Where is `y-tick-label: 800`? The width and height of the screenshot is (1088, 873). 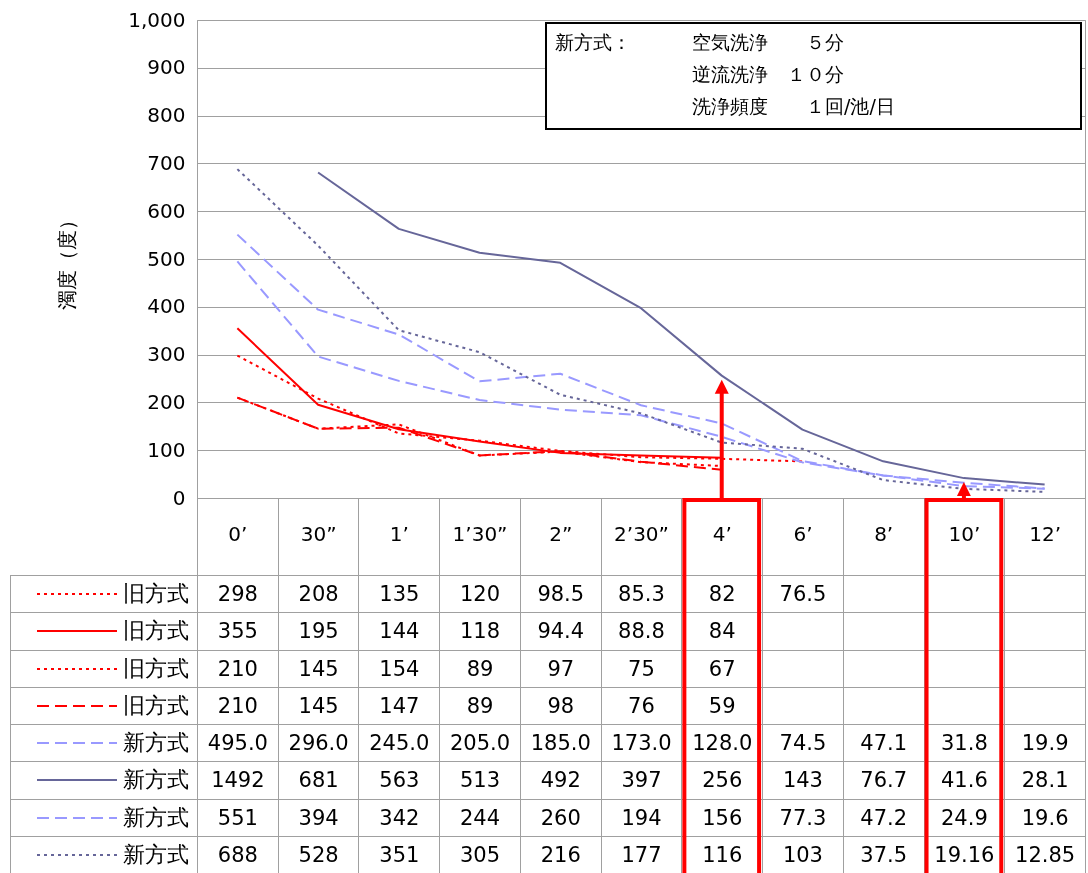 y-tick-label: 800 is located at coordinates (166, 115).